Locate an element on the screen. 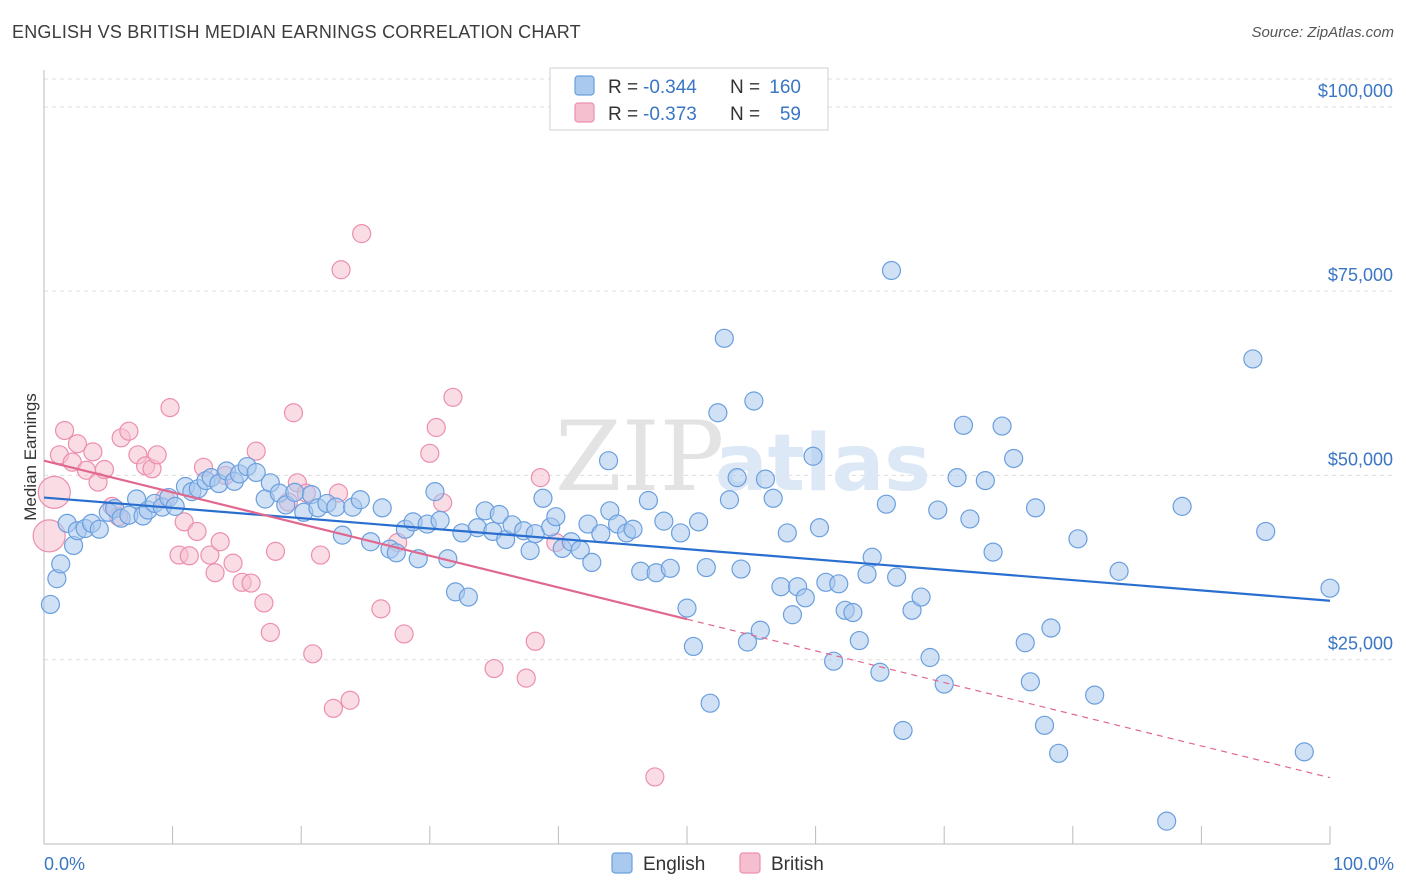  watermark-atlas: atlas is located at coordinates (823, 464).